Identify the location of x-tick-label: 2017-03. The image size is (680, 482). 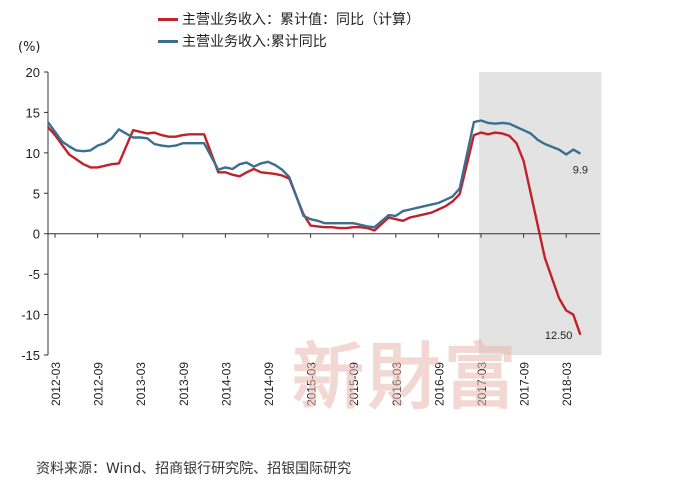
(482, 384).